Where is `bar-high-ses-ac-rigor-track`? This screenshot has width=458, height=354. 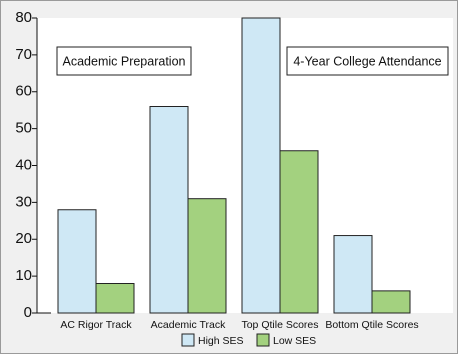
bar-high-ses-ac-rigor-track is located at coordinates (77, 261).